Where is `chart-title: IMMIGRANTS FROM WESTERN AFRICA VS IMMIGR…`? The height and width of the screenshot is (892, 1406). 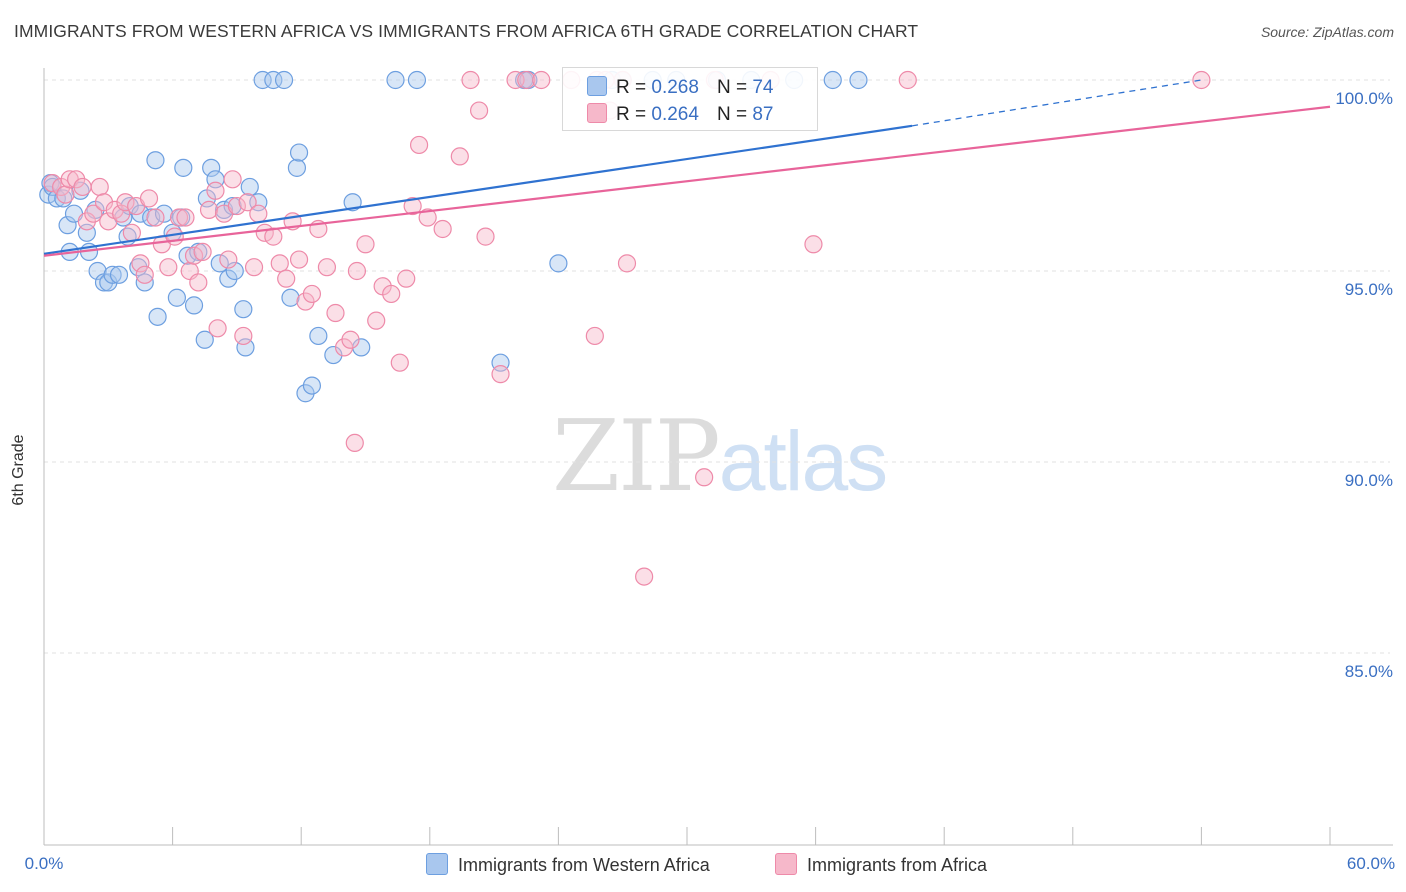
chart-title: IMMIGRANTS FROM WESTERN AFRICA VS IMMIGR… is located at coordinates (466, 31).